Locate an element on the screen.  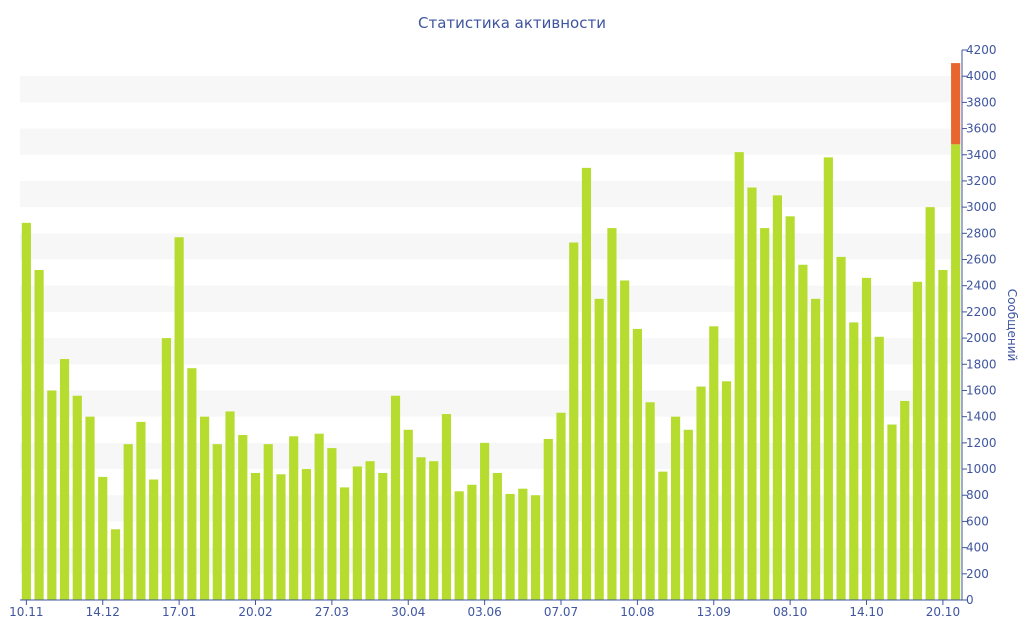
y-tick-label: 3800 is located at coordinates (981, 102).